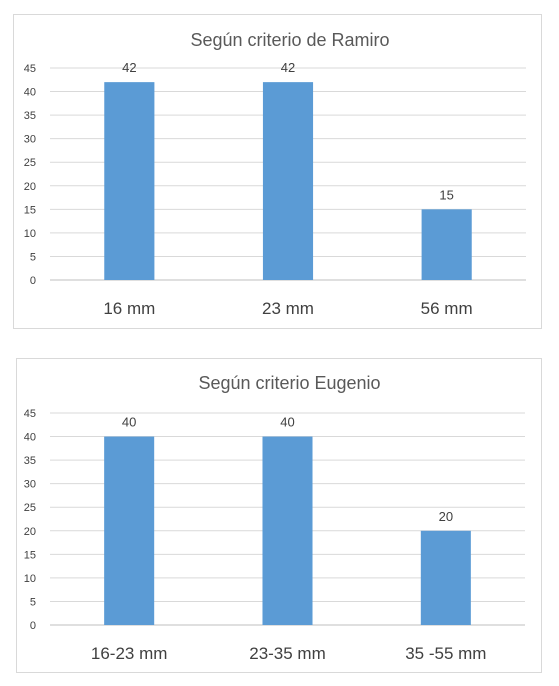  Describe the element at coordinates (30, 555) in the screenshot. I see `chart-1-ytick-label: 15` at that location.